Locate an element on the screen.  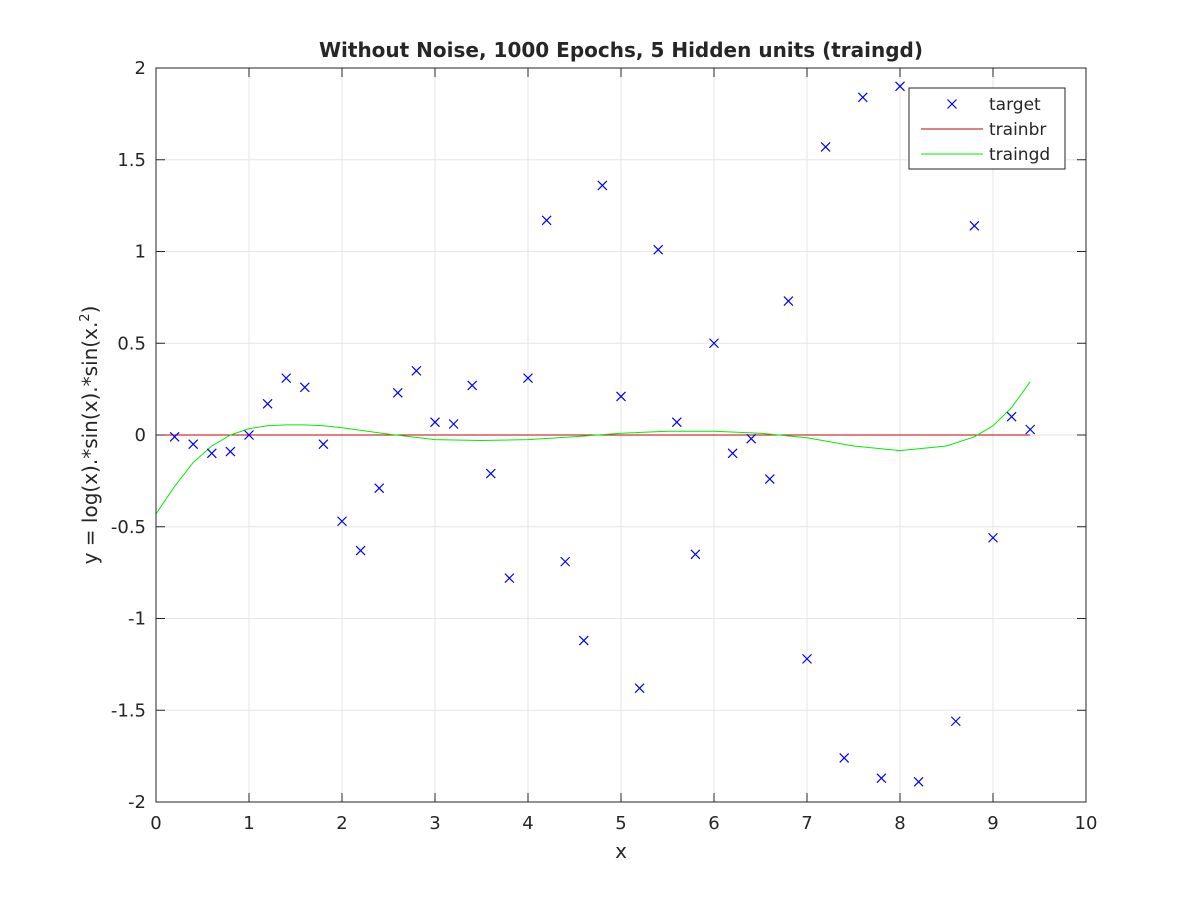
x-tick-label: 9 is located at coordinates (992, 823).